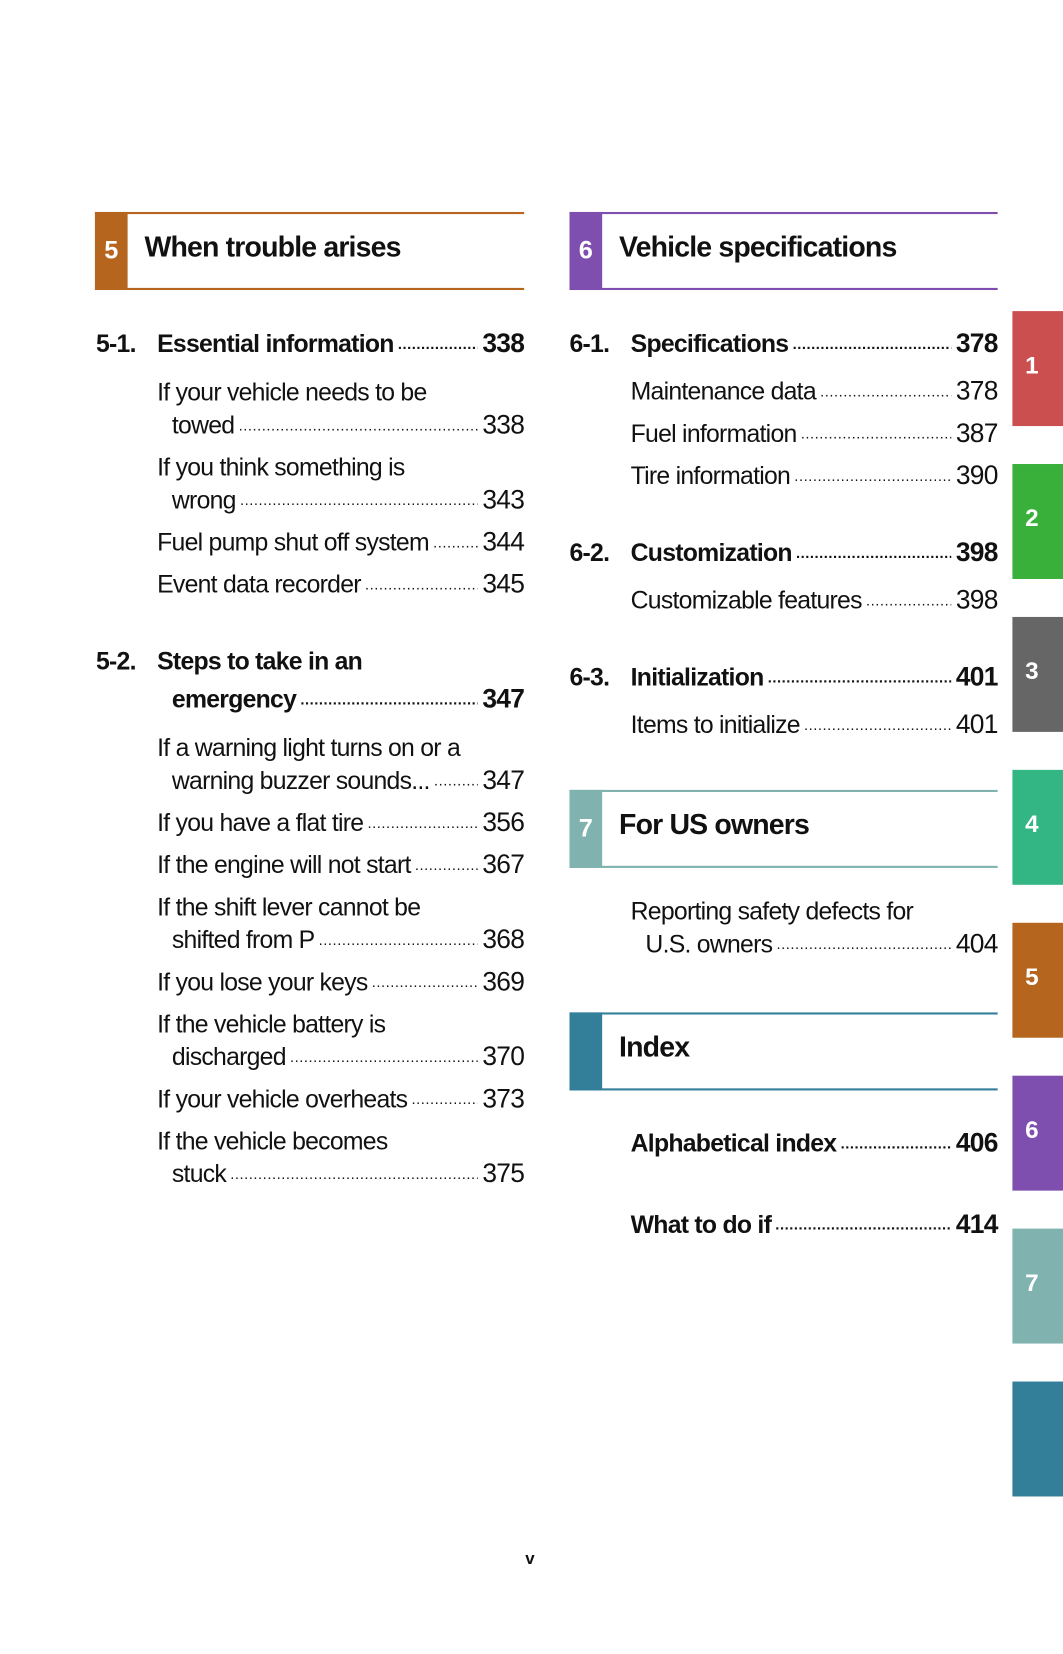 This screenshot has height=1654, width=1063. Describe the element at coordinates (977, 433) in the screenshot. I see `entry-page: 387` at that location.